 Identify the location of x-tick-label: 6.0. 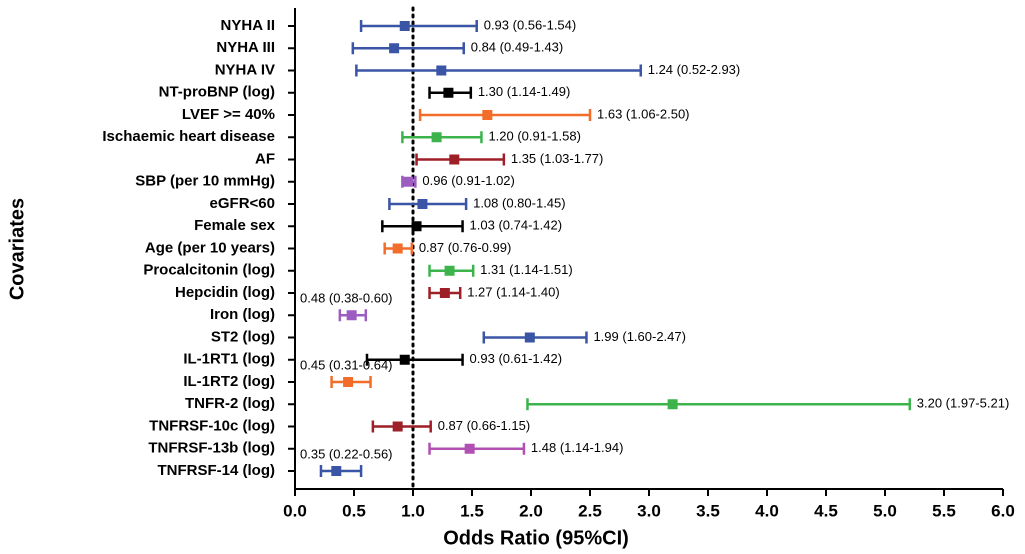
(1003, 510).